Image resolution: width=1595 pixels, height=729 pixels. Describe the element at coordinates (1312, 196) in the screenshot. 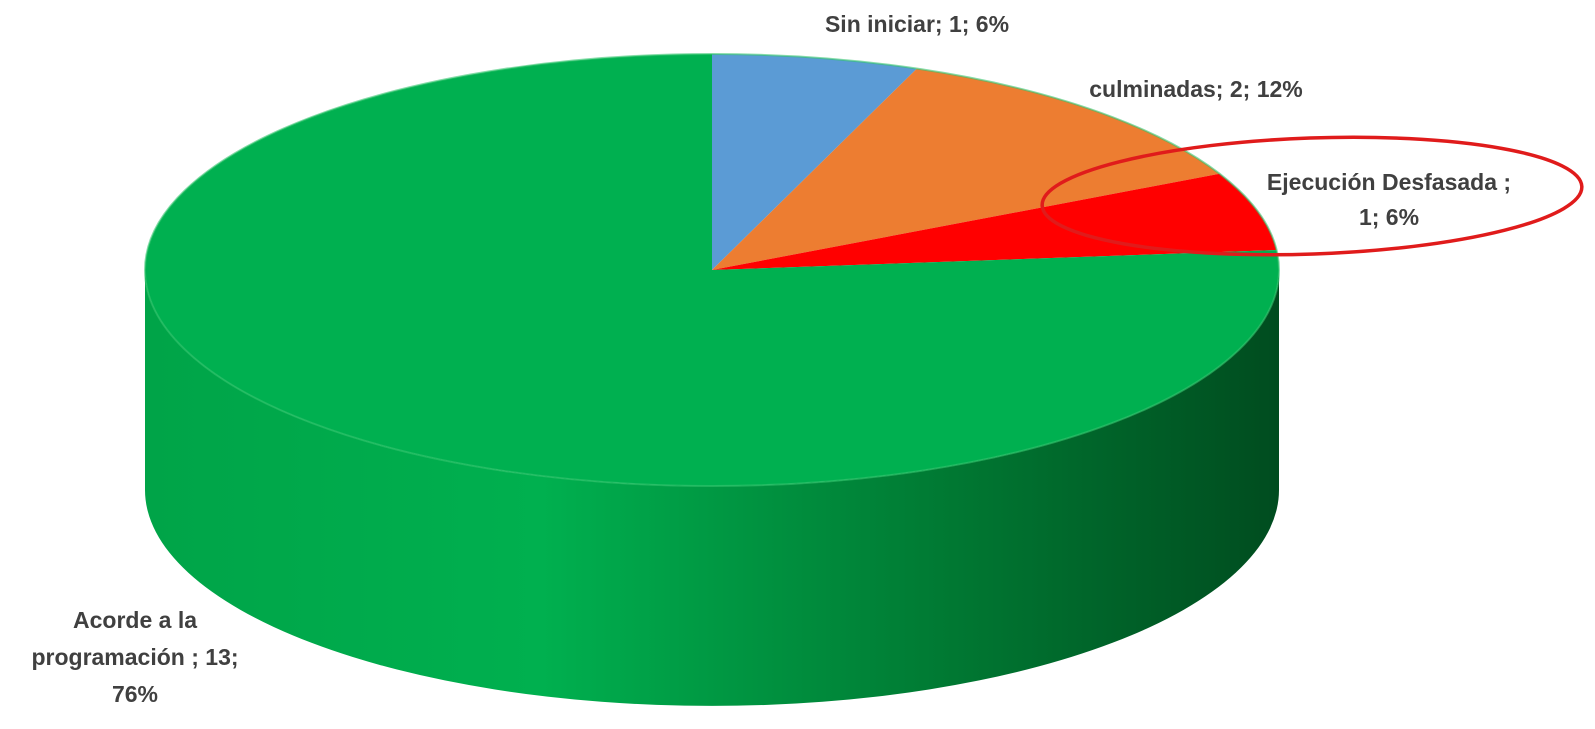

I see `highlight-ellipse` at that location.